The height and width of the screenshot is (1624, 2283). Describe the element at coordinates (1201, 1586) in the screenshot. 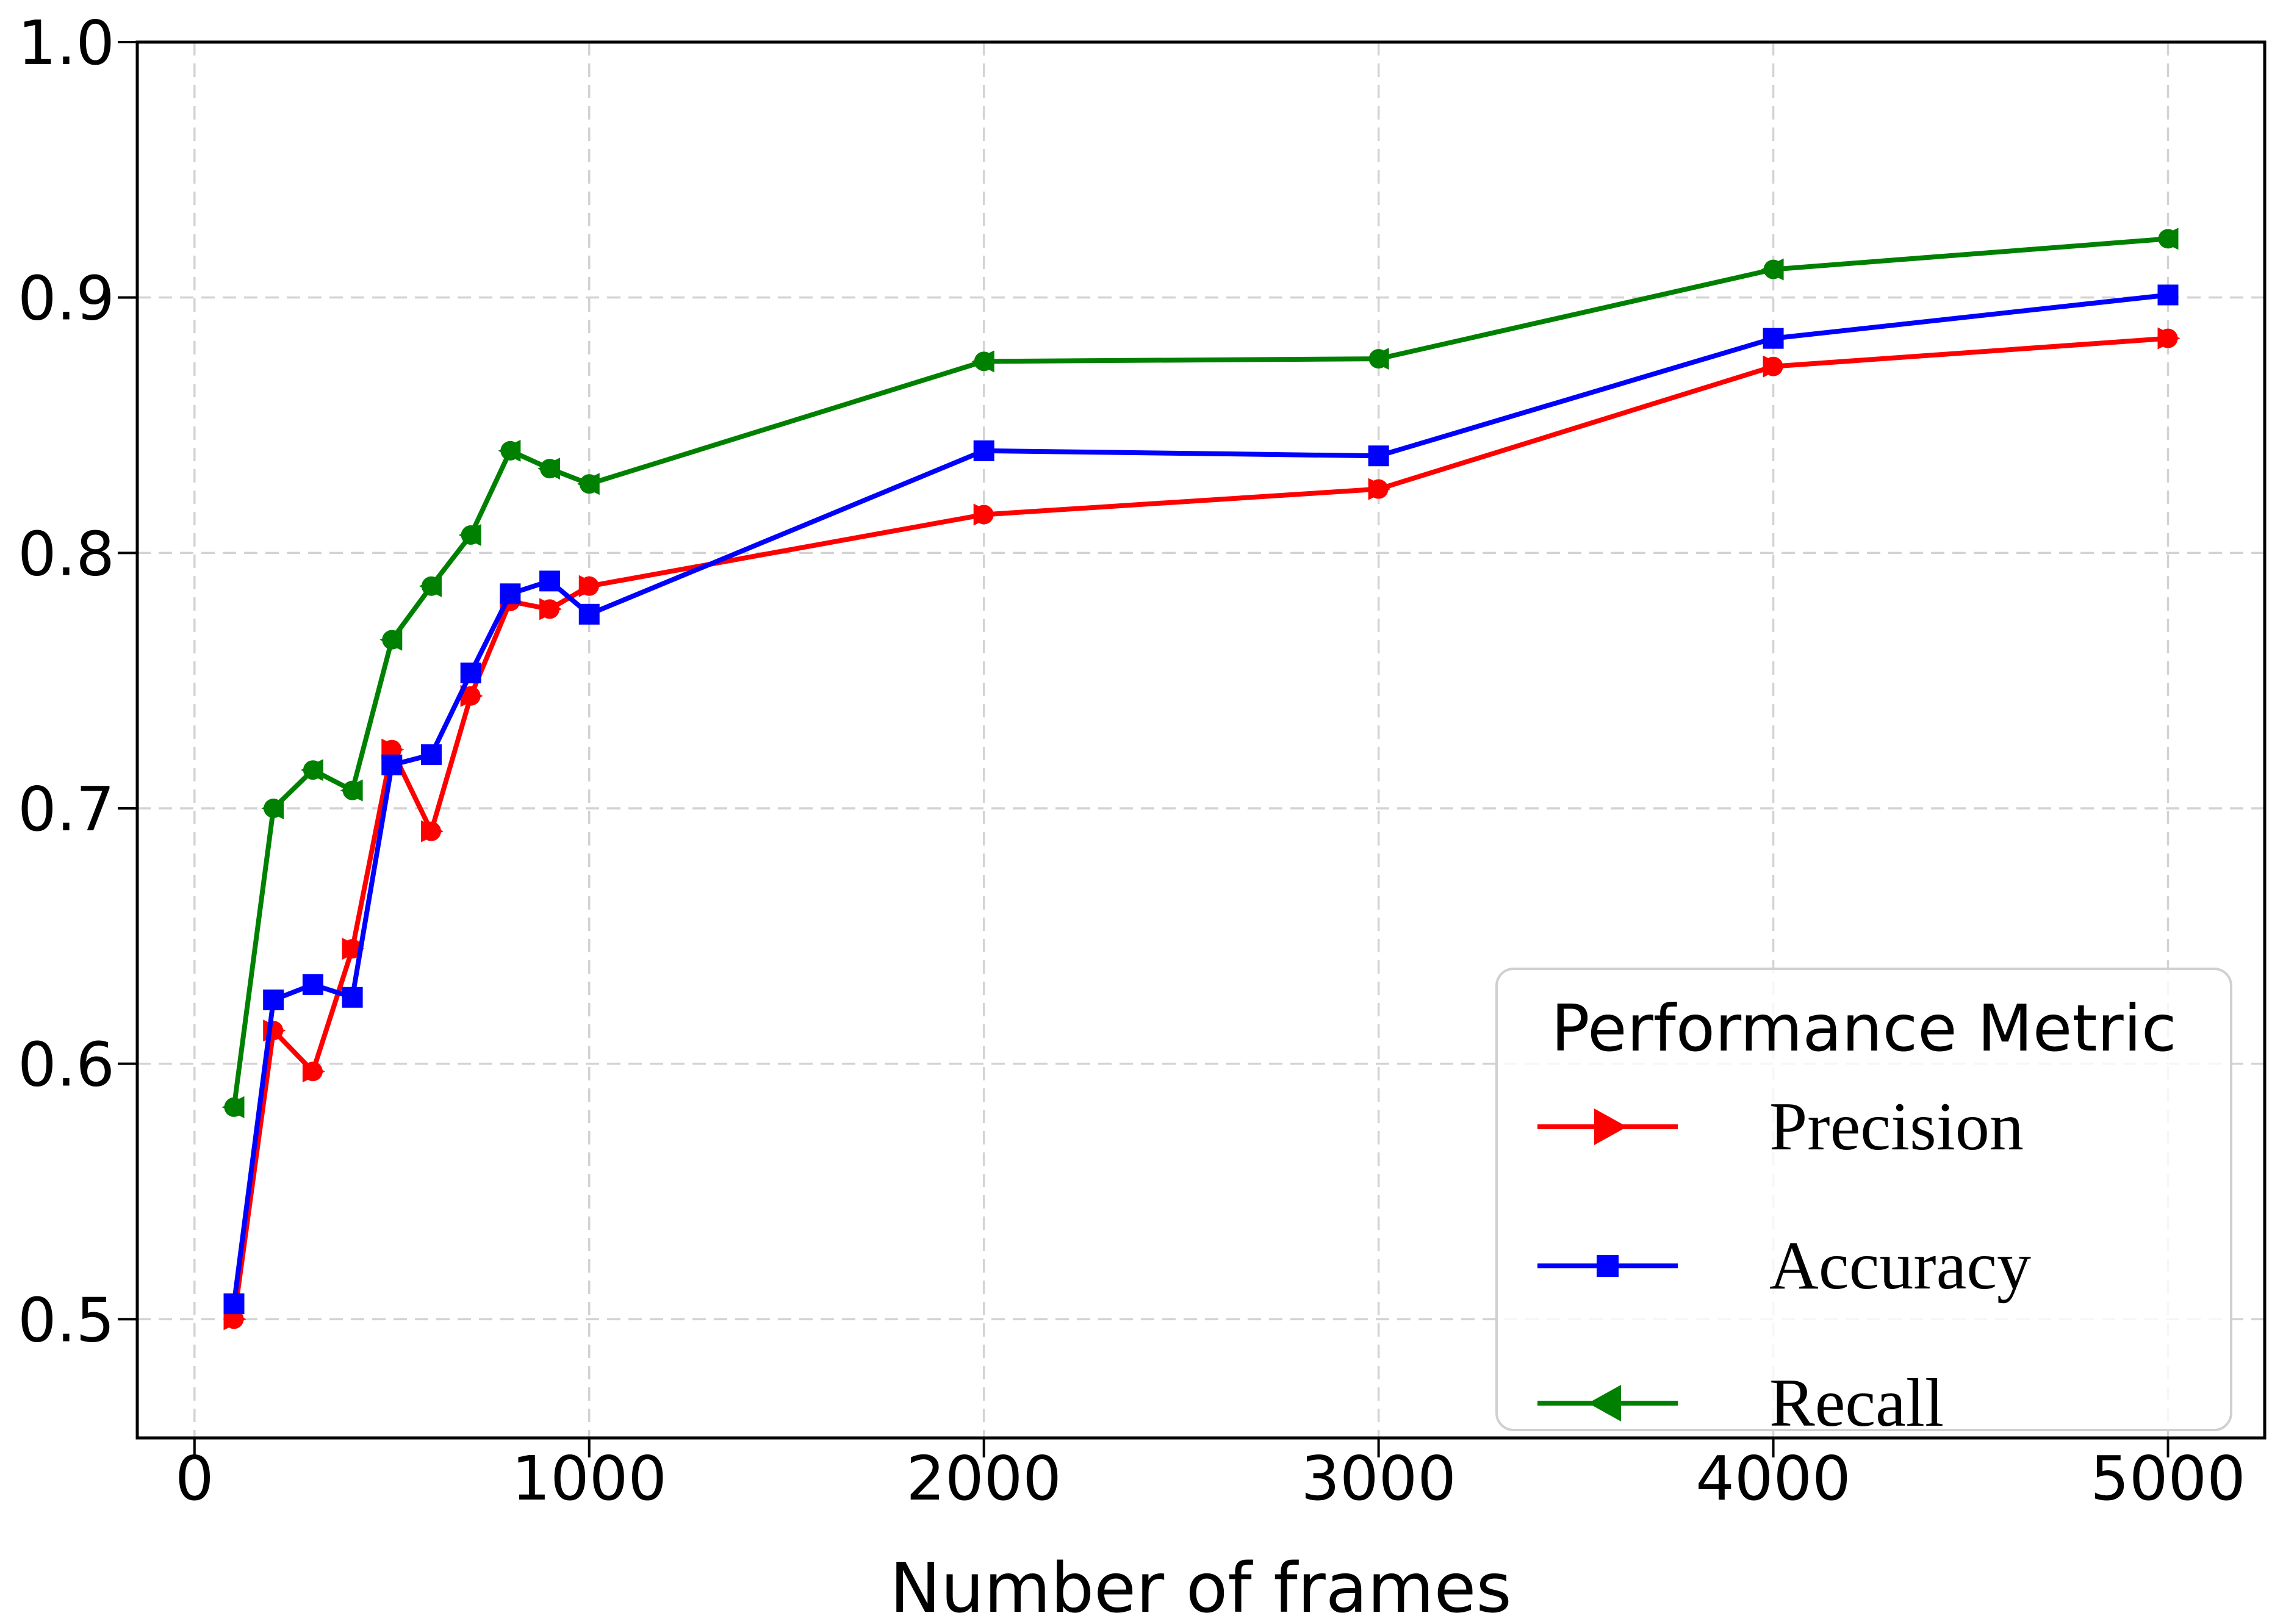

I see `x-axis-title: Number of frames` at that location.